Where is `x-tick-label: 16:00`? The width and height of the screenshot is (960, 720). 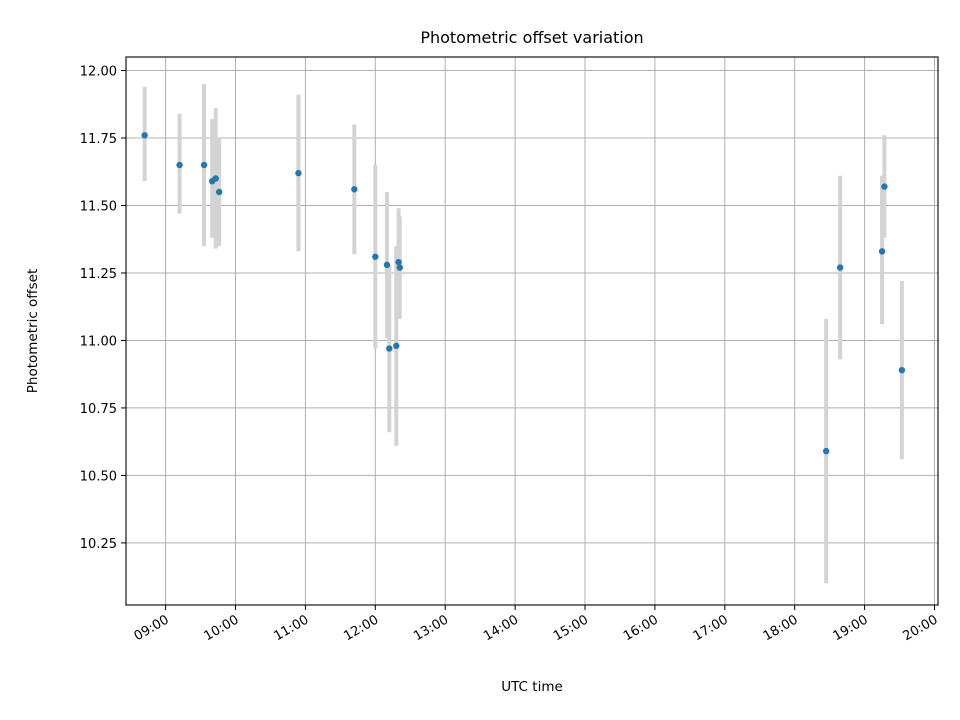
x-tick-label: 16:00 is located at coordinates (641, 628).